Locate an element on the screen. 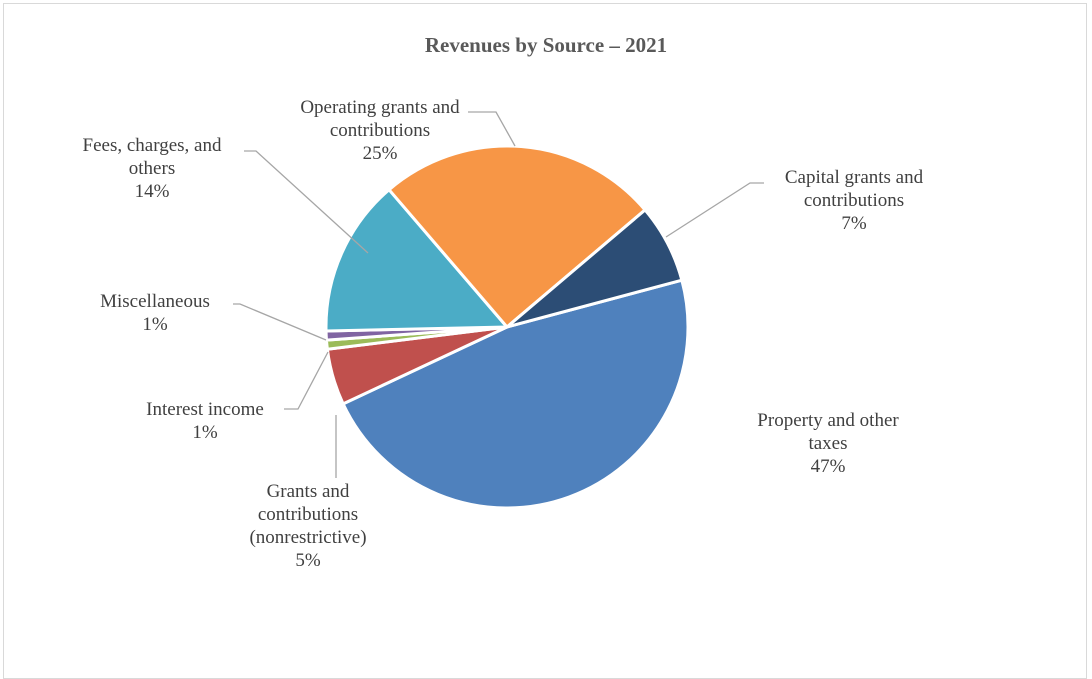 The height and width of the screenshot is (679, 1092). pie-slice-operating-grants-and-contributions is located at coordinates (517, 236).